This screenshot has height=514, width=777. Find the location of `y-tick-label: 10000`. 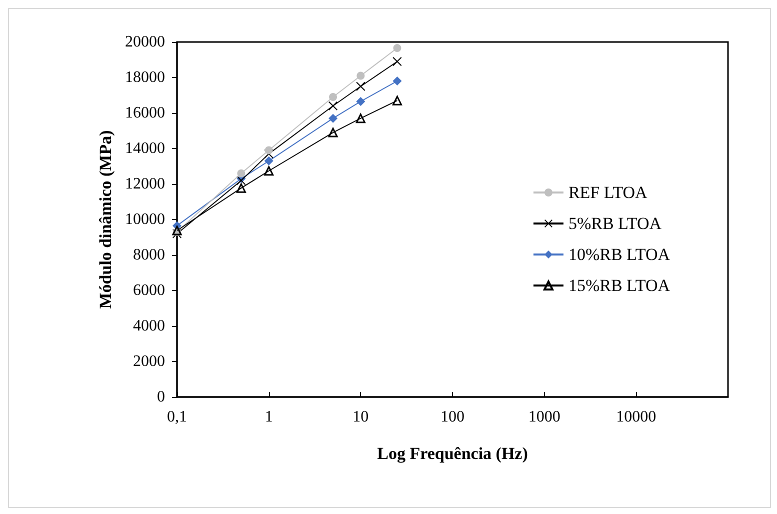

y-tick-label: 10000 is located at coordinates (145, 219).